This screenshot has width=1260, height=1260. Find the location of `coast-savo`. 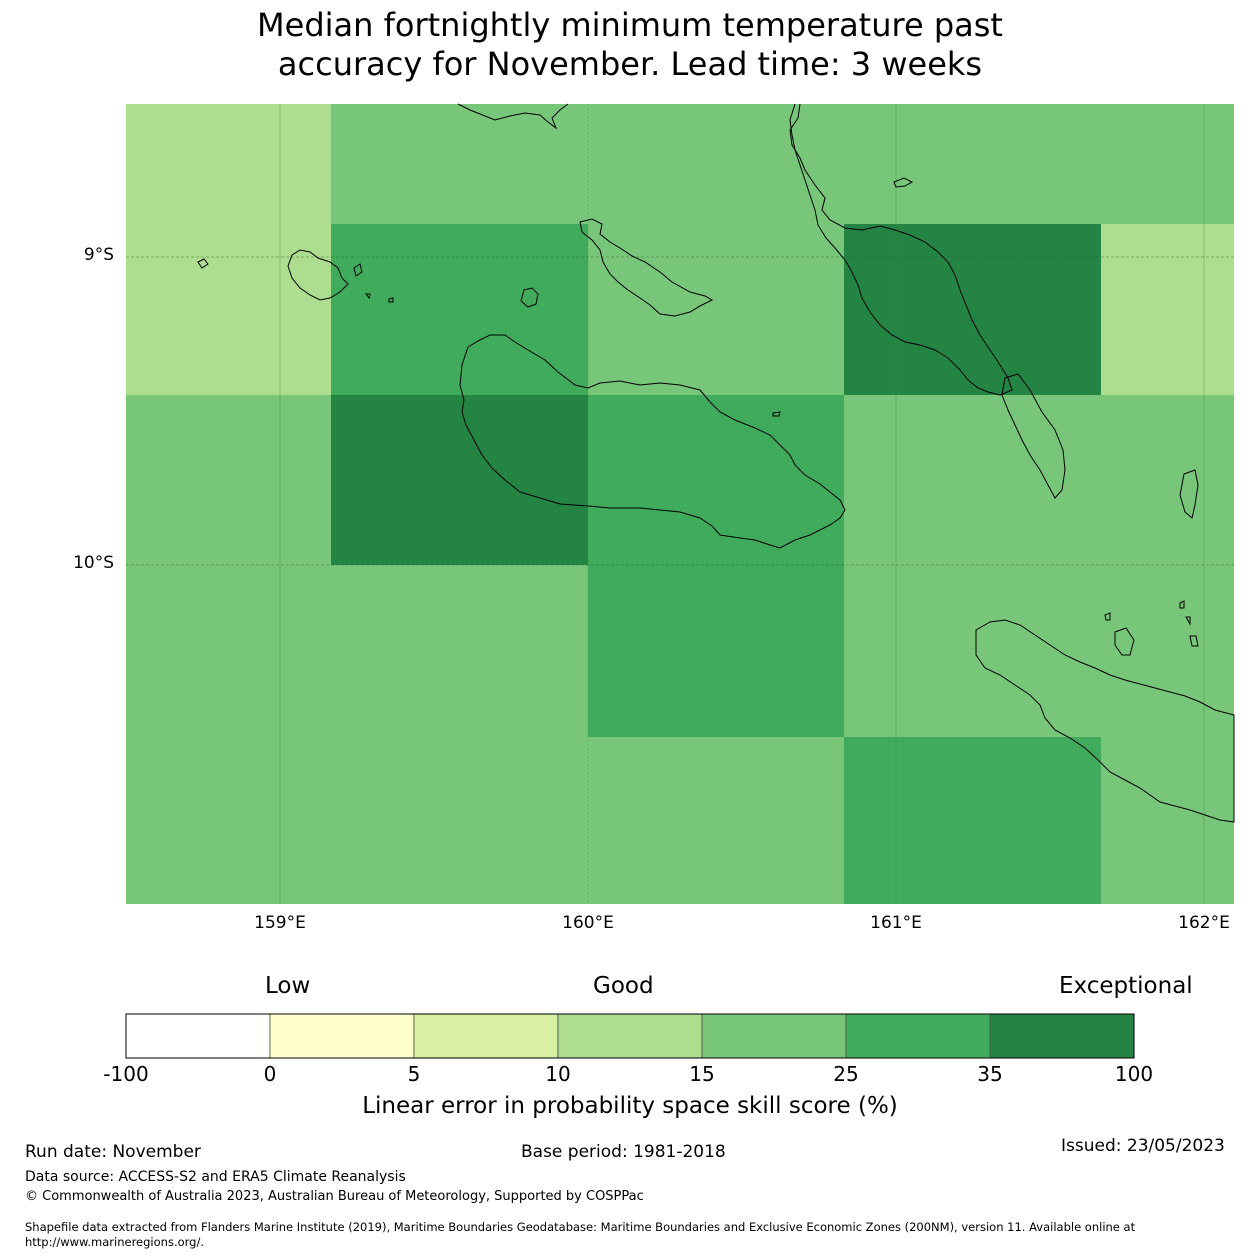

coast-savo is located at coordinates (529, 297).